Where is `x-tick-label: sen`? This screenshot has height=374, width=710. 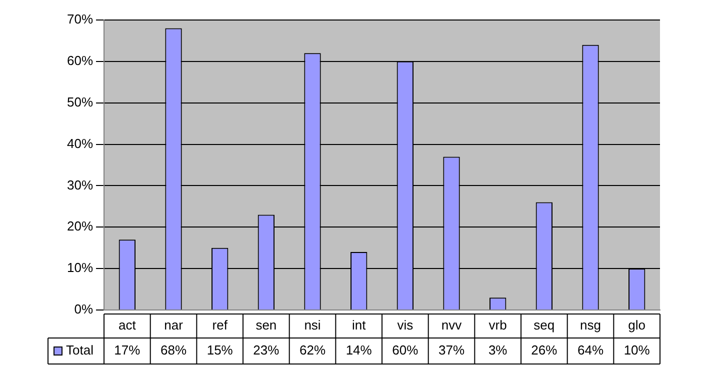
x-tick-label: sen is located at coordinates (266, 325).